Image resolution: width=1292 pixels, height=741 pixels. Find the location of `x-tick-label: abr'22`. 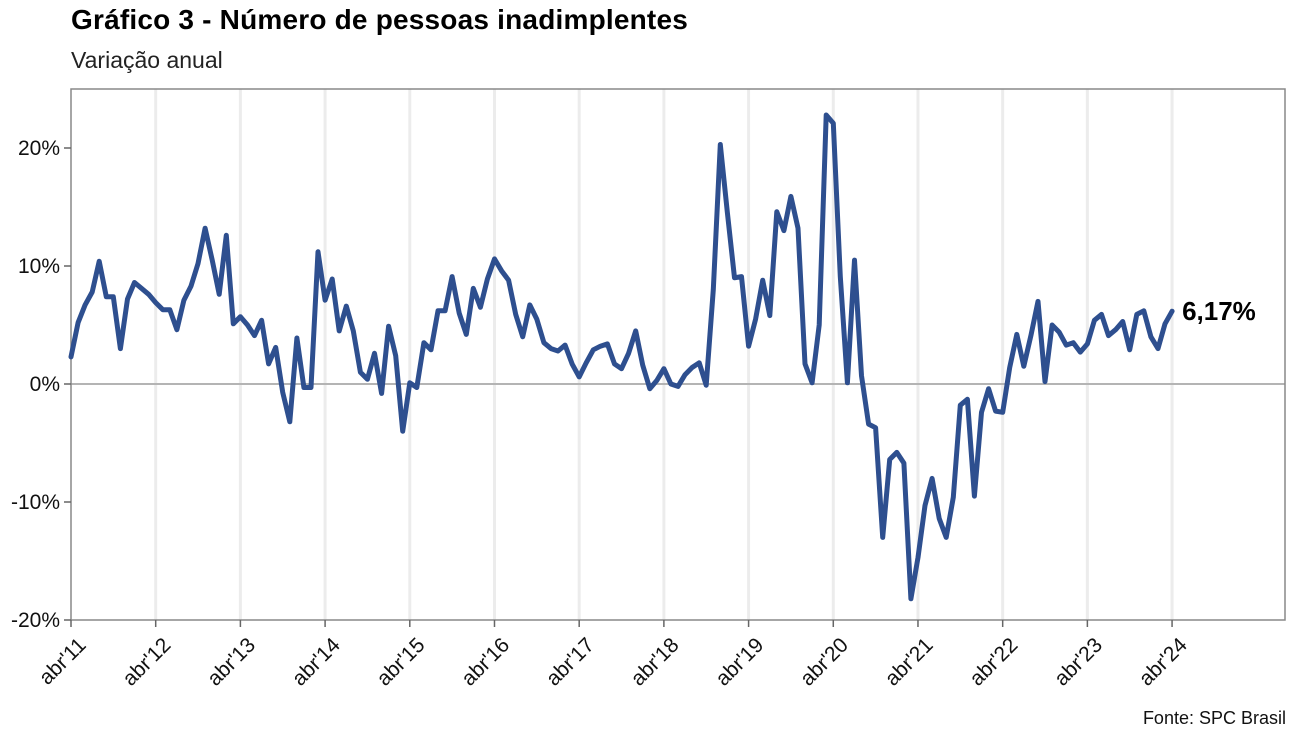

x-tick-label: abr'22 is located at coordinates (993, 661).